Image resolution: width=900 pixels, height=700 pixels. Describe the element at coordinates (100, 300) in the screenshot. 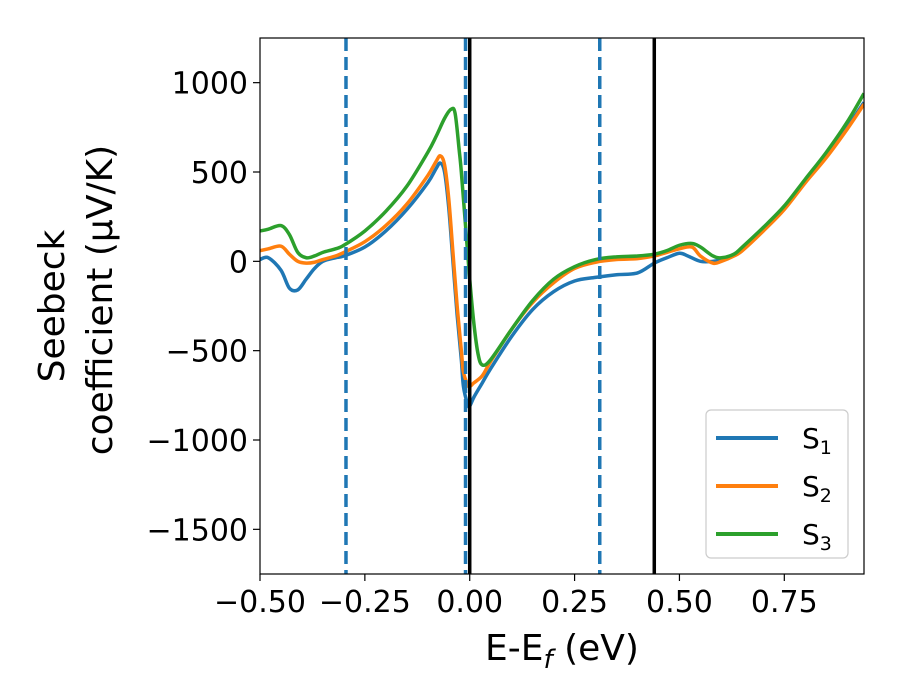

I see `y-axis-label-line2: coefficient (μV/K)` at that location.